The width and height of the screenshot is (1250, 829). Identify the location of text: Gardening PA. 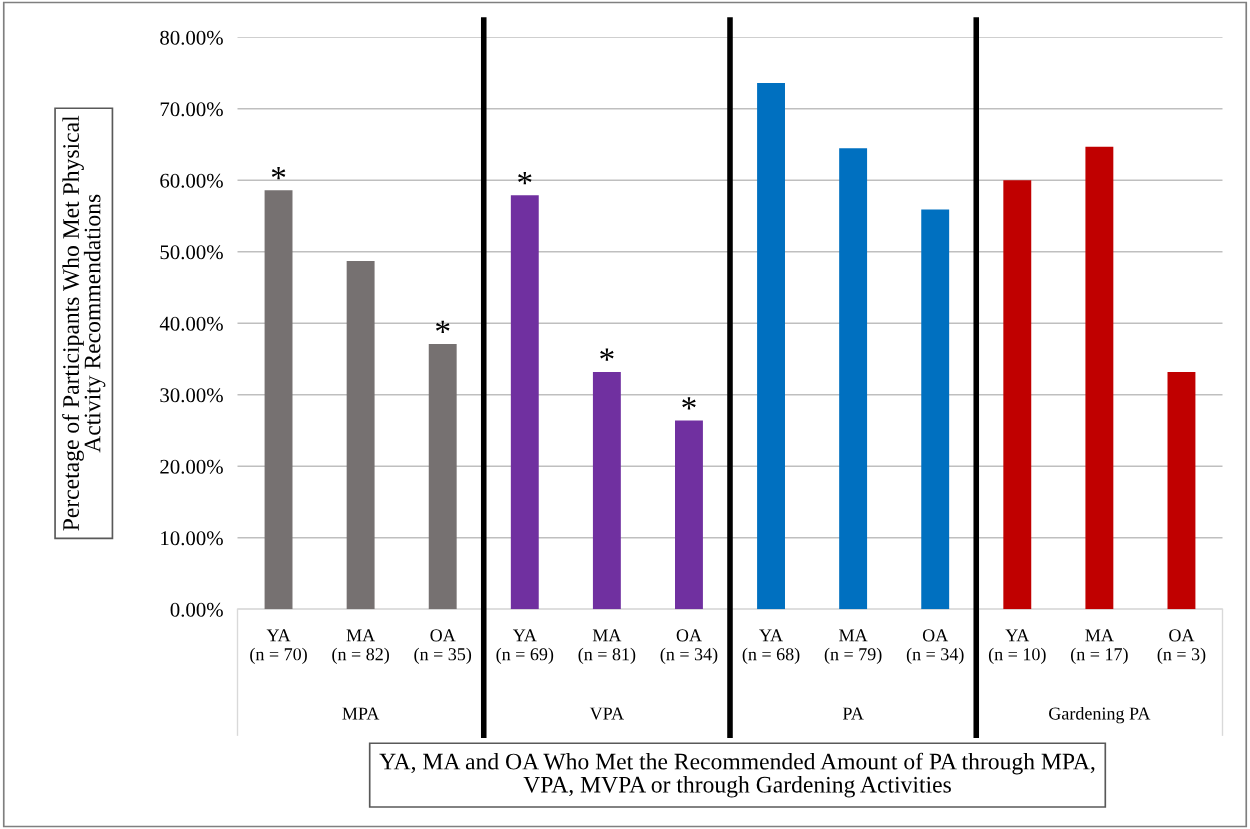
(1100, 715).